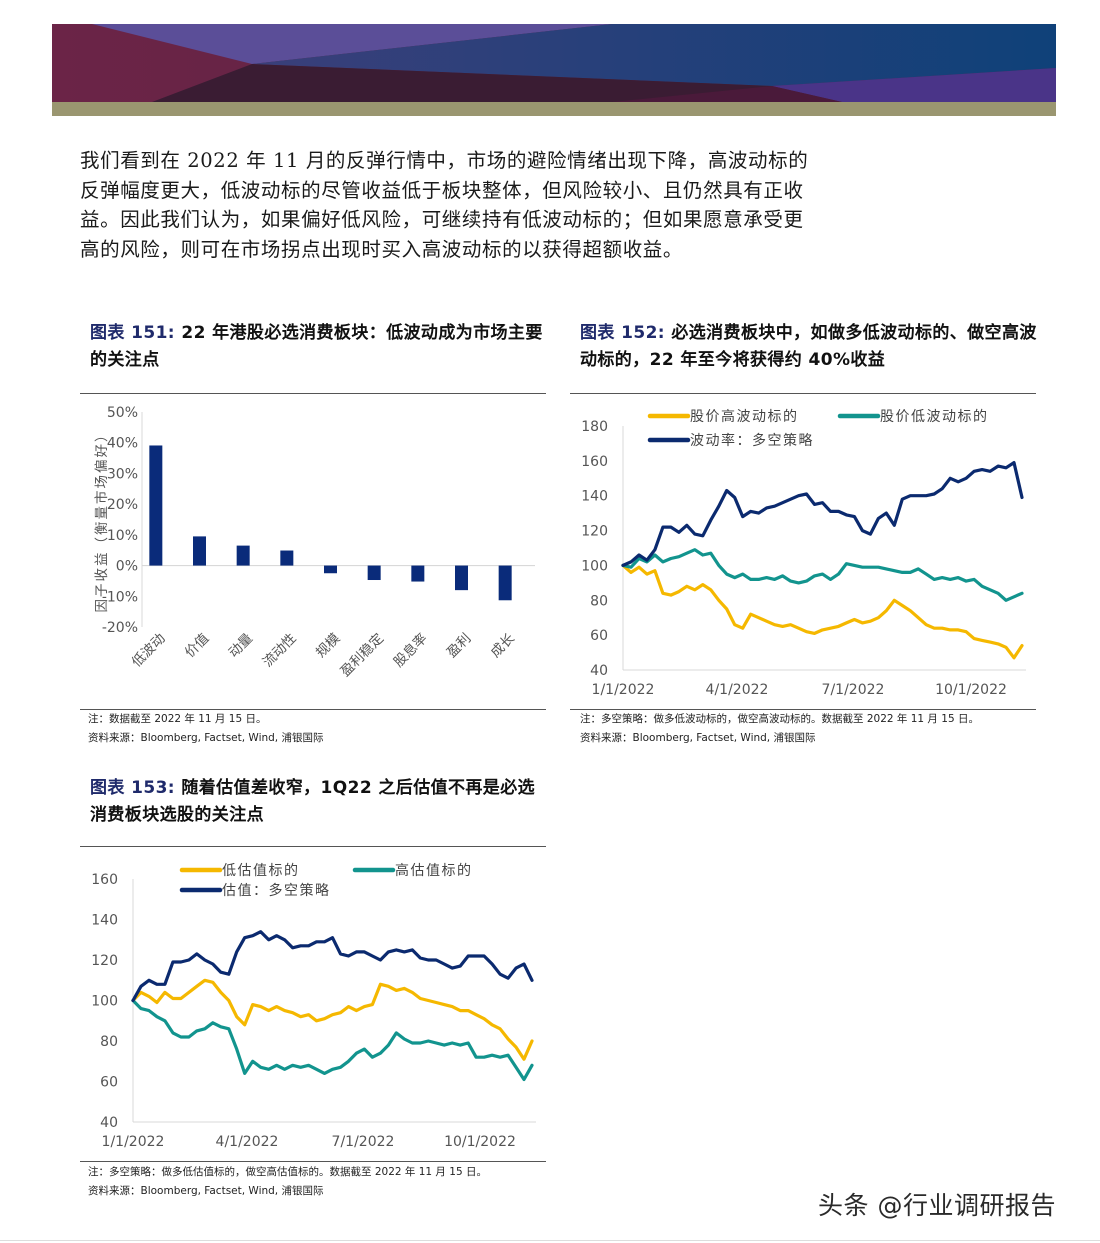 The width and height of the screenshot is (1100, 1243). I want to click on x-category-label: 价值, so click(197, 646).